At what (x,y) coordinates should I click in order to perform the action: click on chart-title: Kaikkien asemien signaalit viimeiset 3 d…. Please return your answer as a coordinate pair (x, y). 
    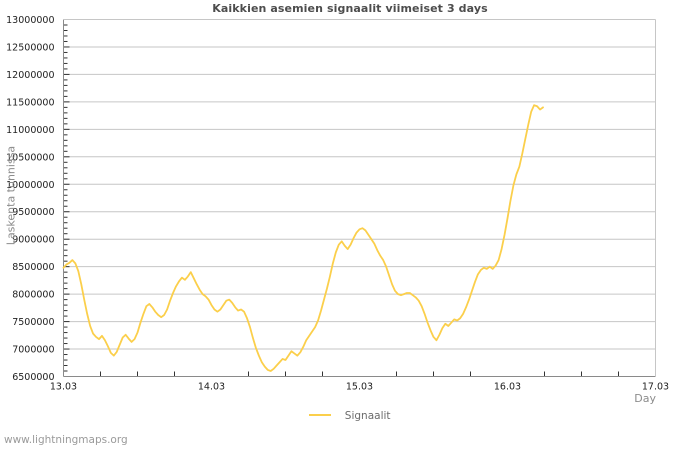
    Looking at the image, I should click on (350, 8).